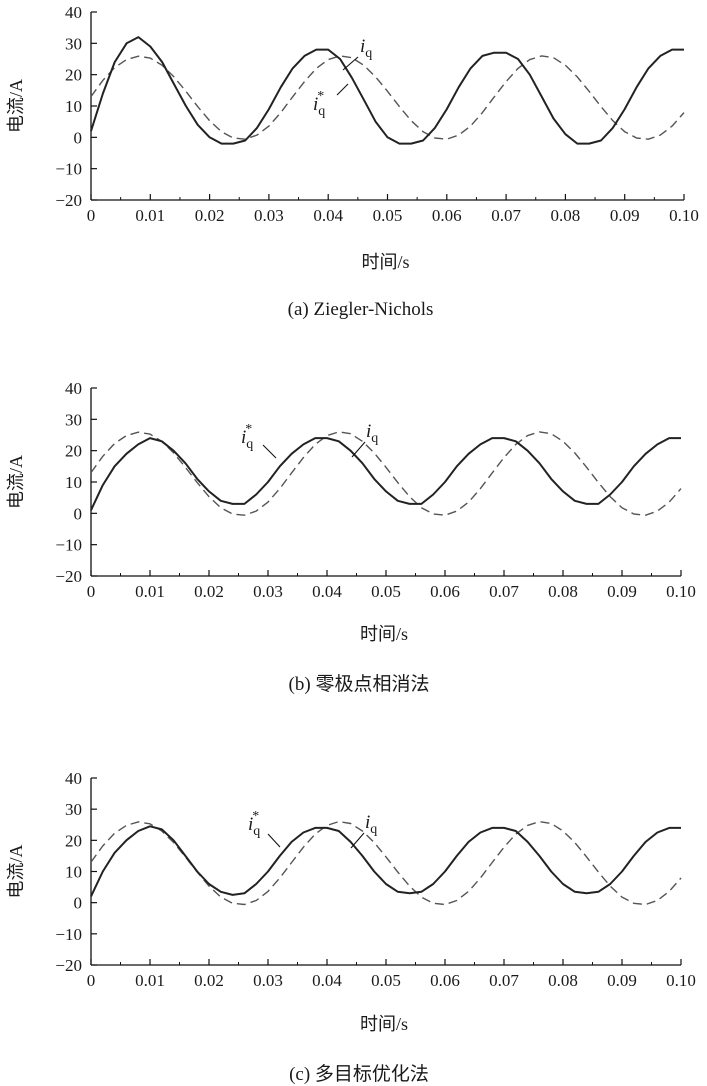  What do you see at coordinates (361, 309) in the screenshot?
I see `panel-caption: (a) Ziegler-Nichols` at bounding box center [361, 309].